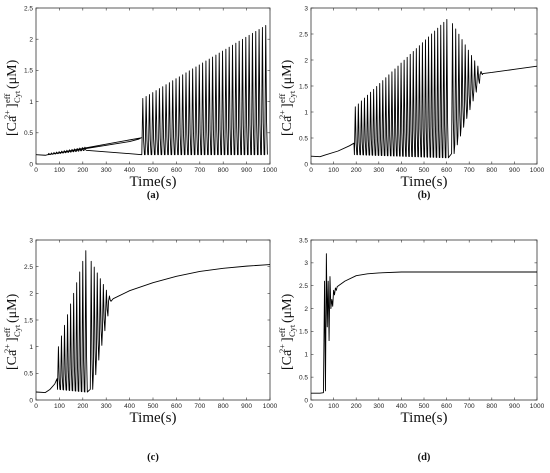  What do you see at coordinates (303, 240) in the screenshot?
I see `y-tick-label: 3.5` at bounding box center [303, 240].